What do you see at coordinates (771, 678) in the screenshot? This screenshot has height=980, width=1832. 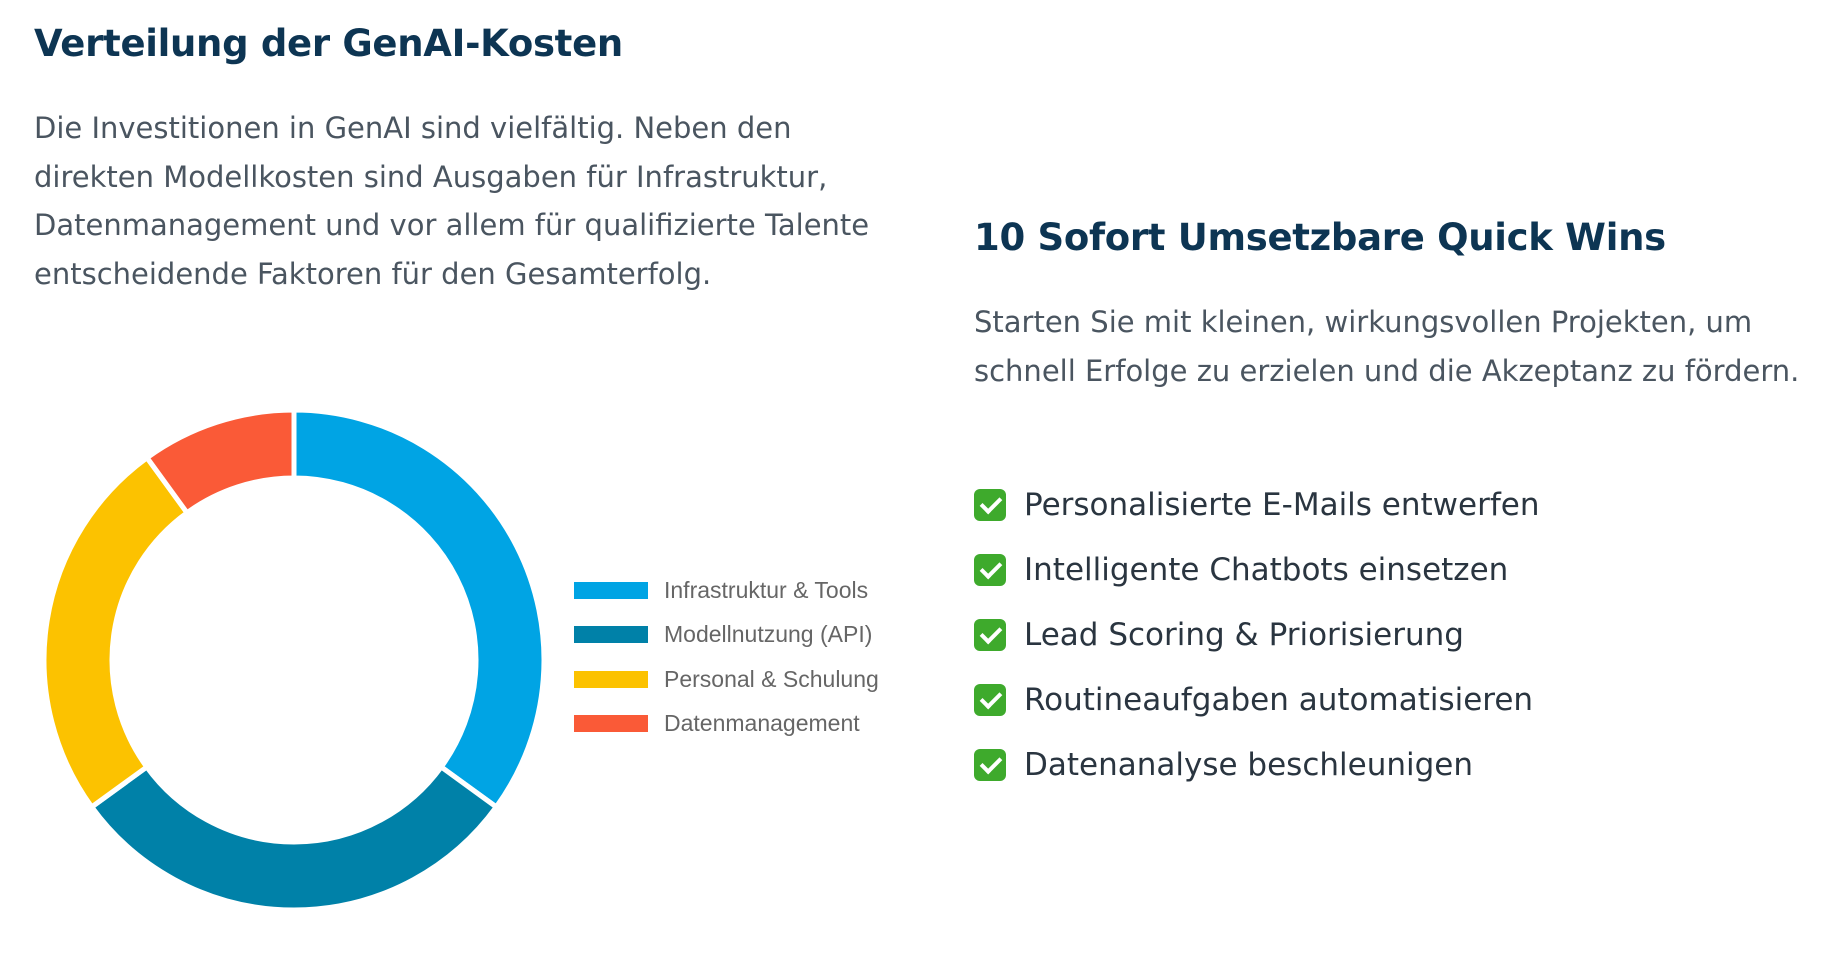 I see `legend-label: Personal & Schulung` at bounding box center [771, 678].